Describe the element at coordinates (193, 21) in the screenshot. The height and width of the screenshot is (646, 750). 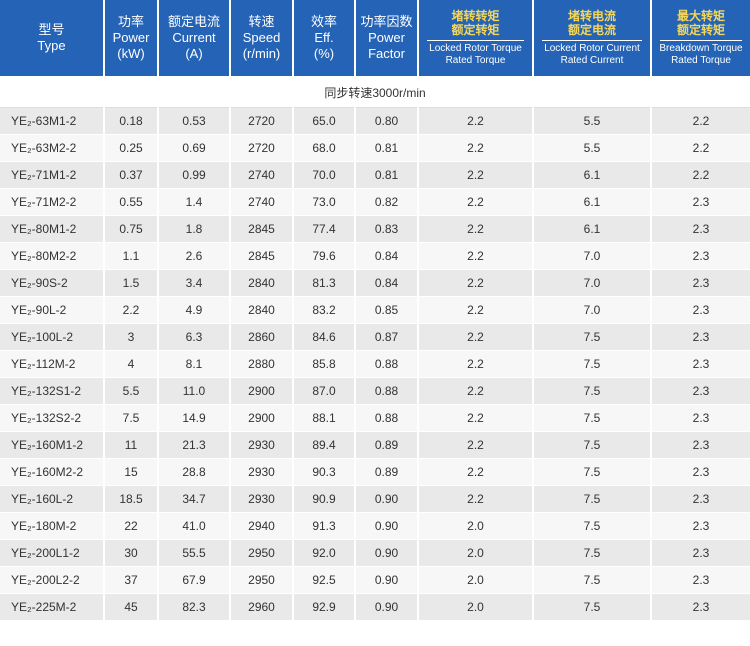
I see `header-current-zh: 额定电流` at that location.